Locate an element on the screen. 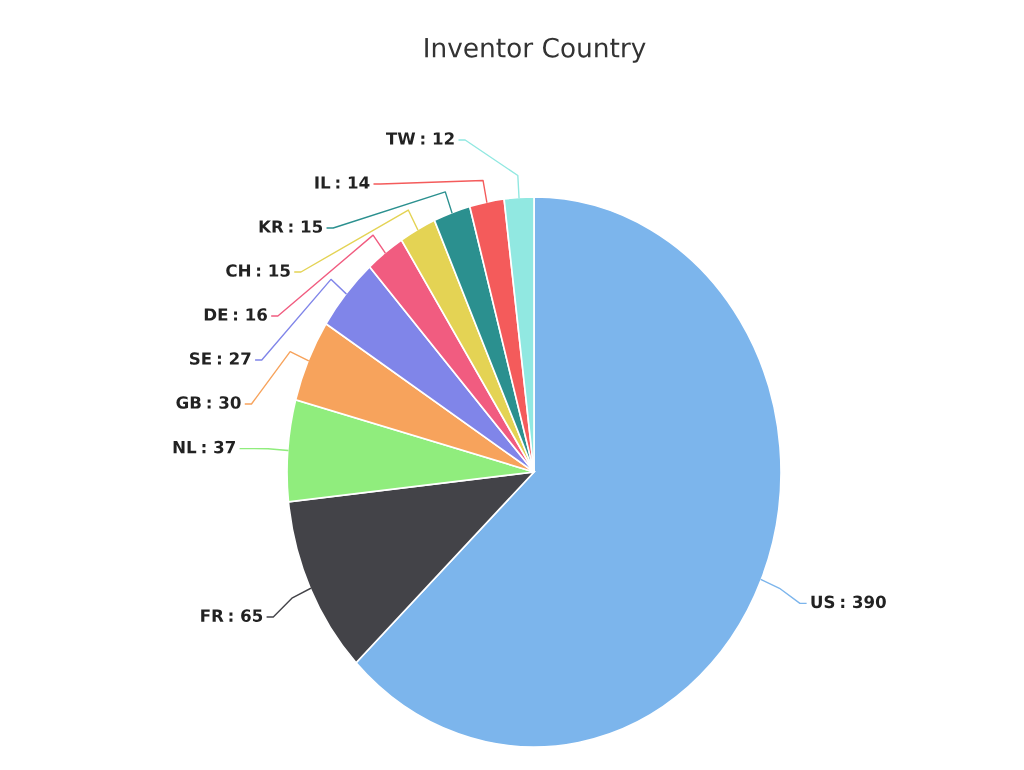  data-label: : 30 is located at coordinates (224, 402).